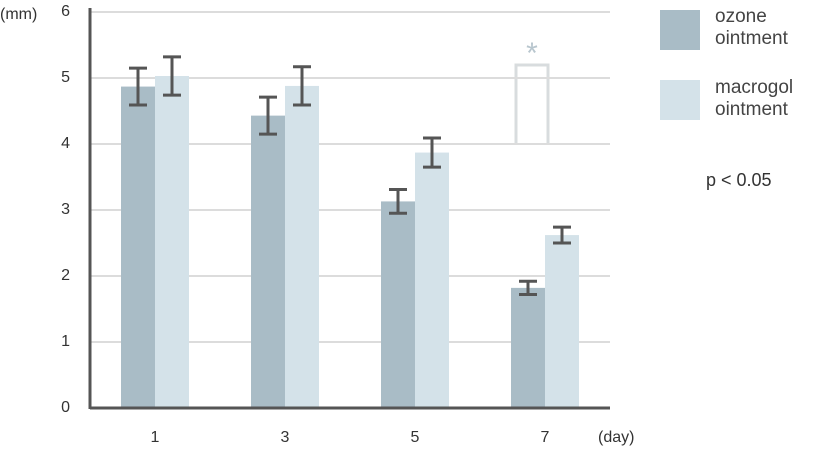 This screenshot has width=830, height=458. What do you see at coordinates (65, 407) in the screenshot?
I see `y-tick-label: 0` at bounding box center [65, 407].